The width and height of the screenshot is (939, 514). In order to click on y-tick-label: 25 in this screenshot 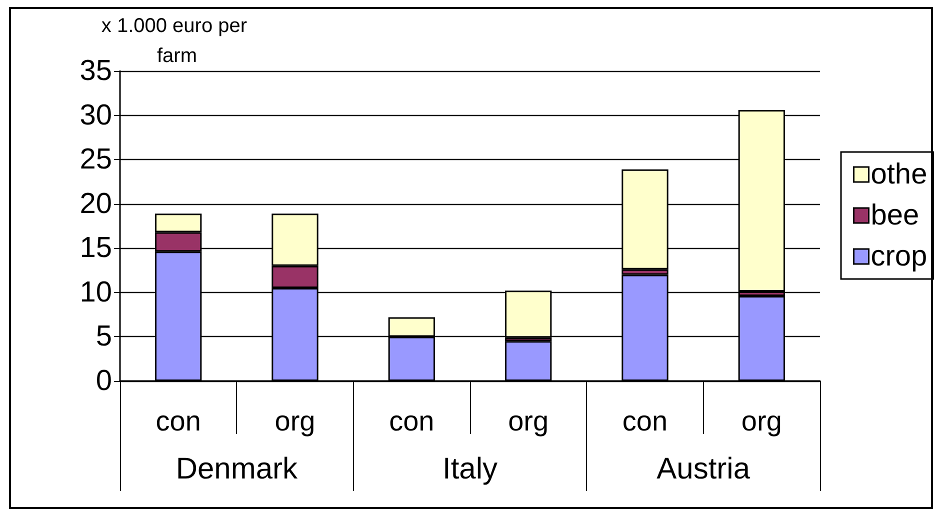, I will do `click(96, 160)`.